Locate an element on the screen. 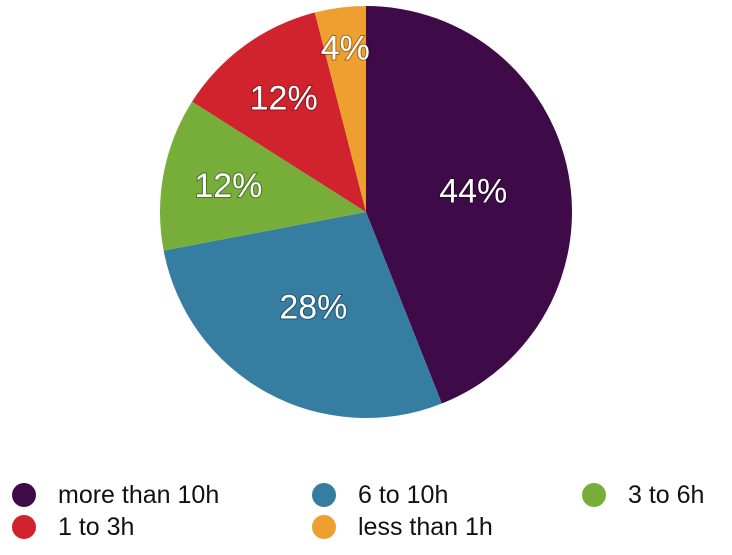 The height and width of the screenshot is (555, 732). pie-slice-less-than-1h is located at coordinates (340, 108).